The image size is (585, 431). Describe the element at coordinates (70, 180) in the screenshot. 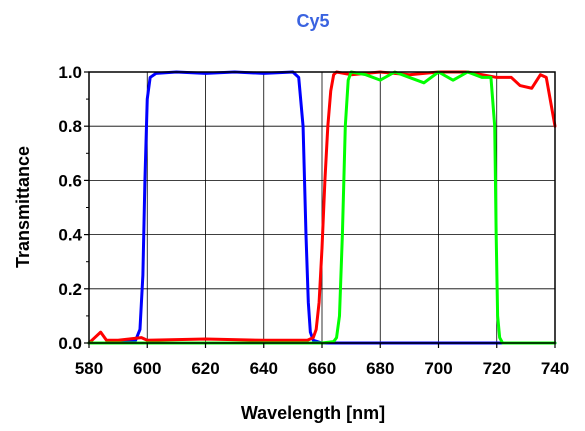

I see `y-tick-label: 0.6` at that location.